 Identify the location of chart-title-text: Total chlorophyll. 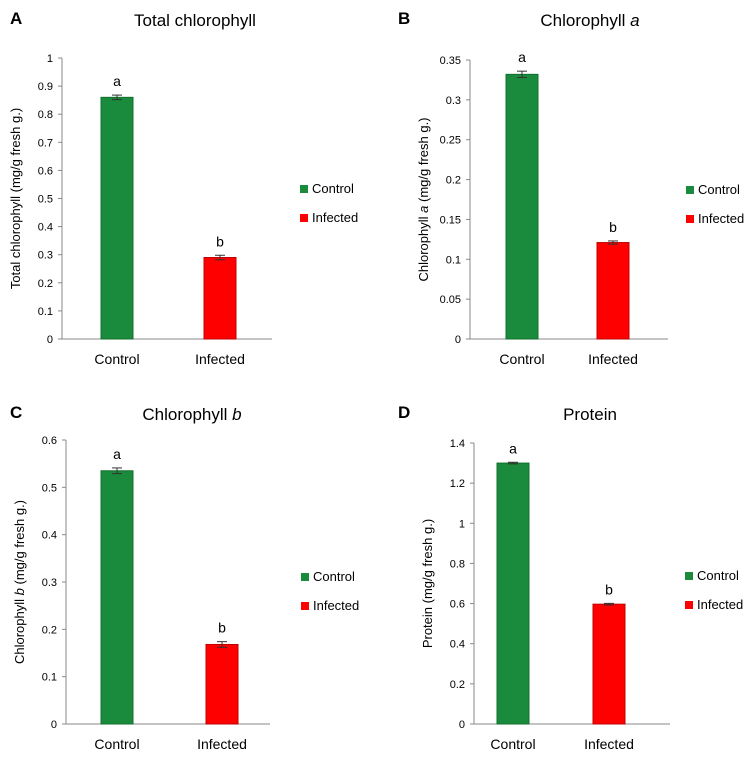
(195, 20).